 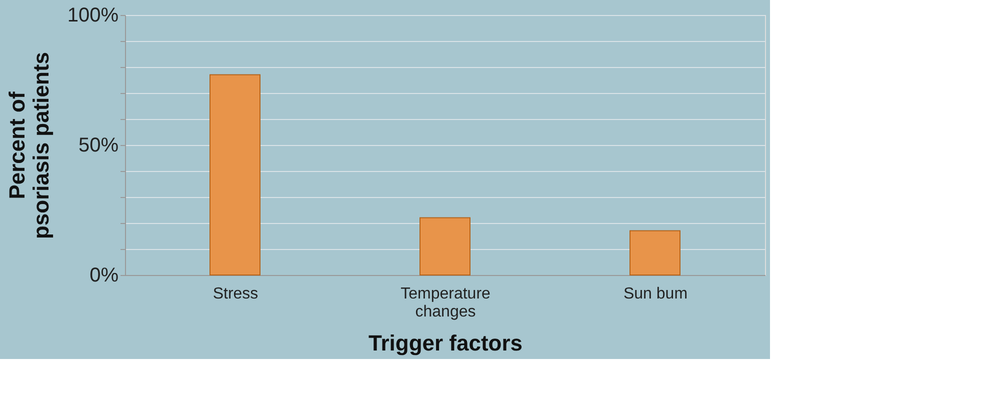 What do you see at coordinates (93, 15) in the screenshot?
I see `y-tick-label: 100%` at bounding box center [93, 15].